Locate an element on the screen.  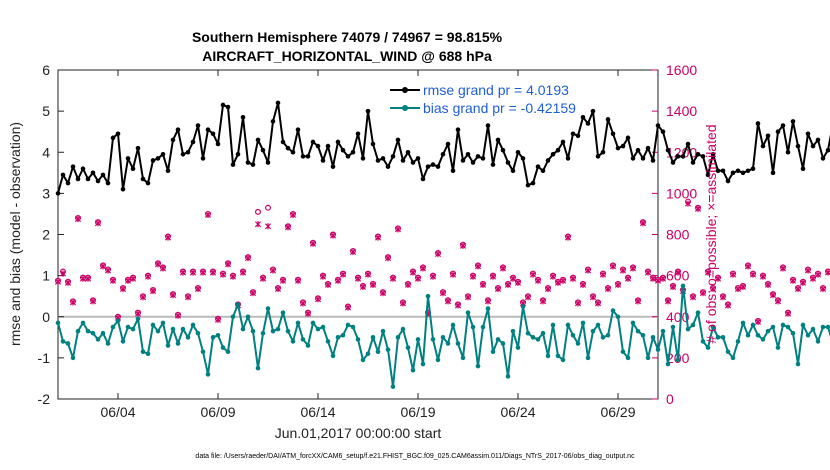
y-tick-label: 3 is located at coordinates (46, 193).